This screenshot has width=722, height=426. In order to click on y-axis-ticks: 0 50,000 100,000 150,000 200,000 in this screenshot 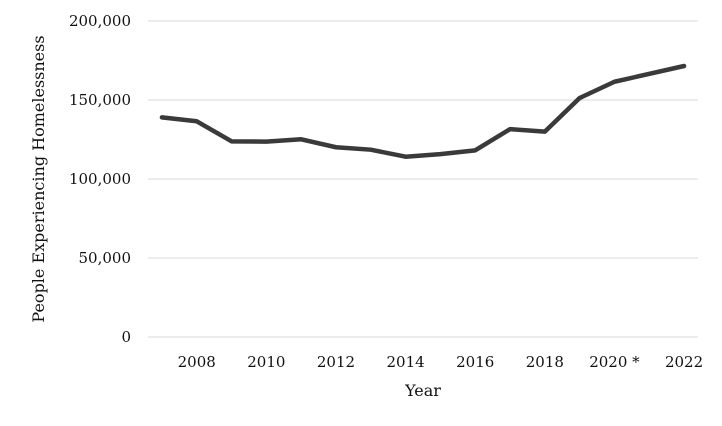, I will do `click(100, 179)`.